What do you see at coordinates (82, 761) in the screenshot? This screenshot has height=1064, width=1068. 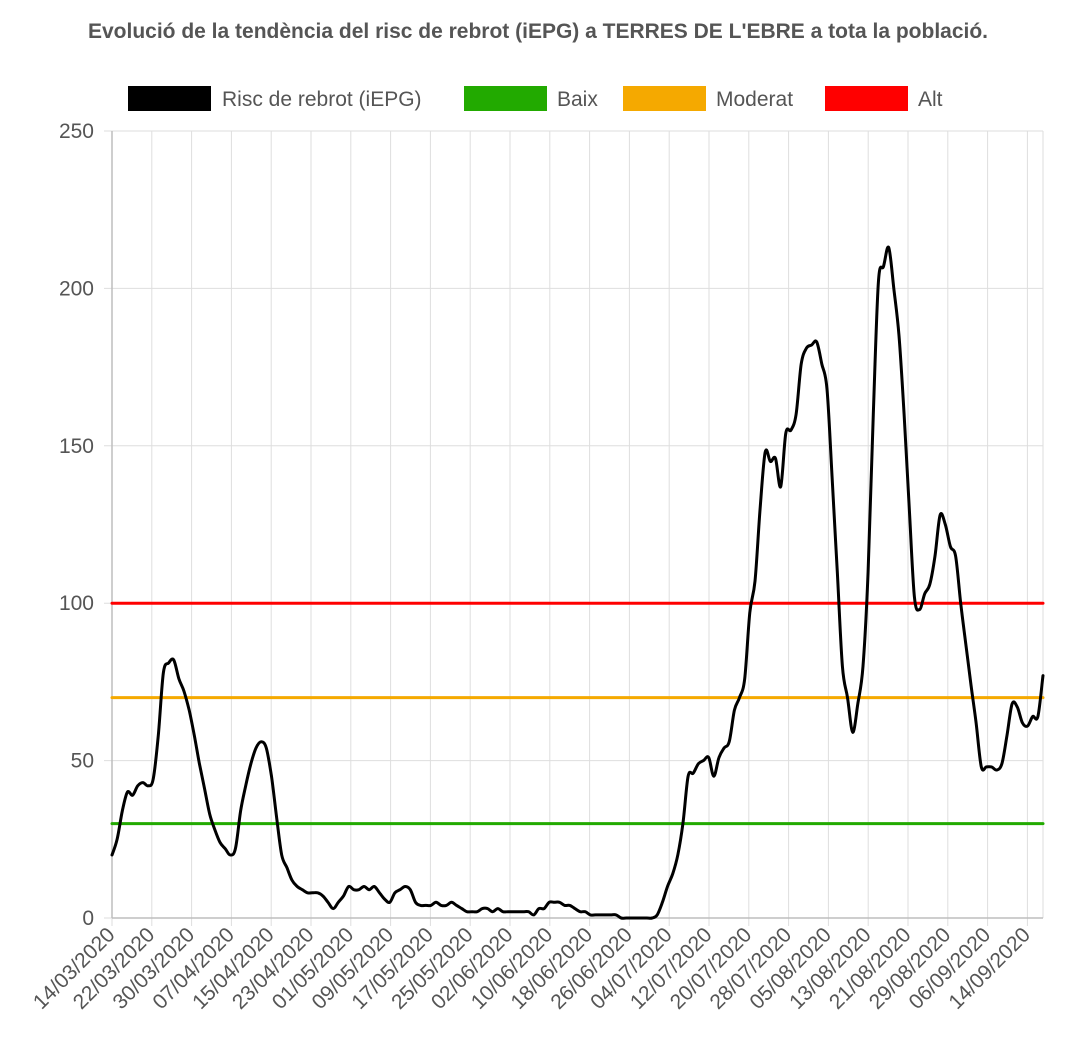 I see `y-tick-label: 50` at bounding box center [82, 761].